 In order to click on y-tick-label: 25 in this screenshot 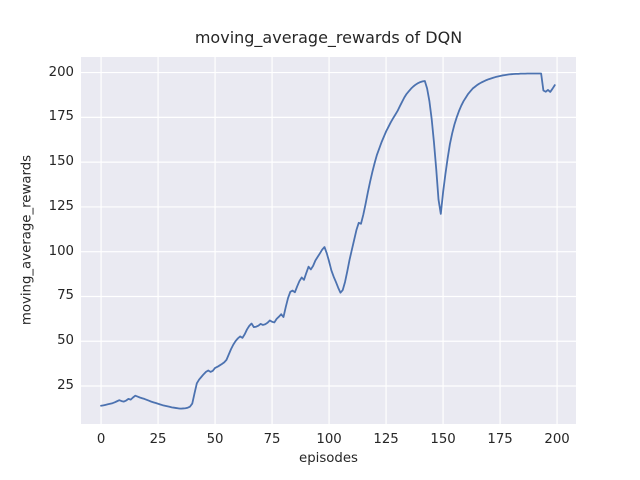, I will do `click(65, 386)`.